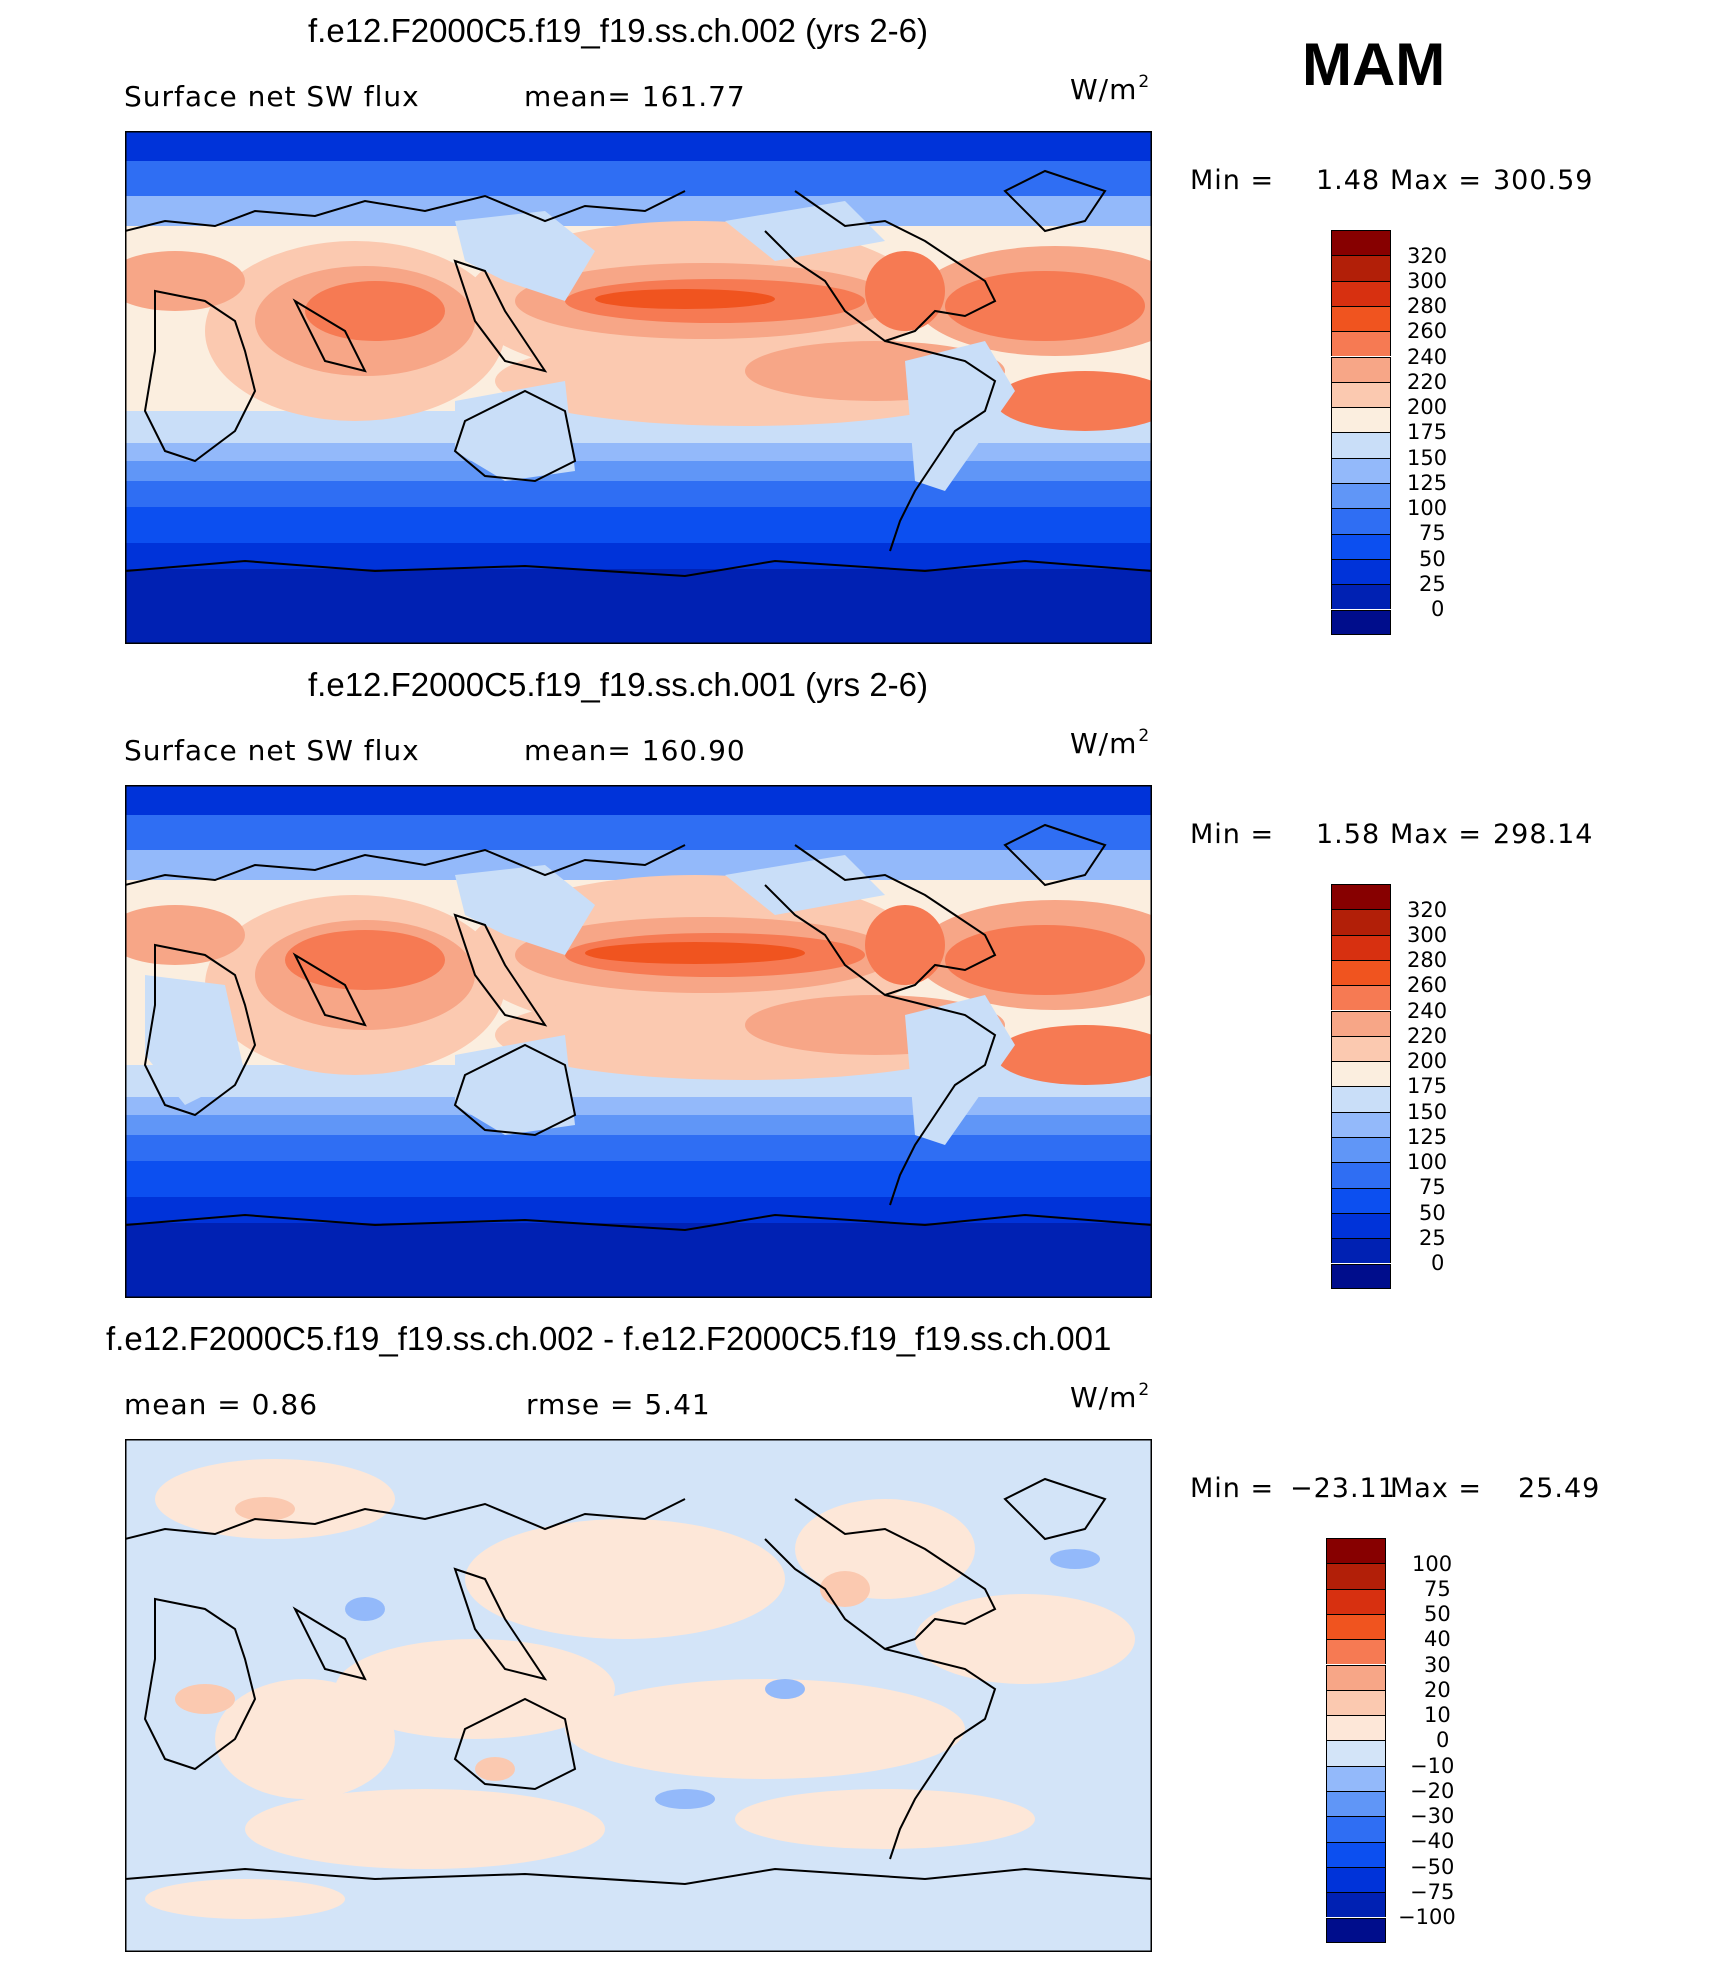  What do you see at coordinates (1427, 432) in the screenshot?
I see `panel-1-colorbar-label: 175` at bounding box center [1427, 432].